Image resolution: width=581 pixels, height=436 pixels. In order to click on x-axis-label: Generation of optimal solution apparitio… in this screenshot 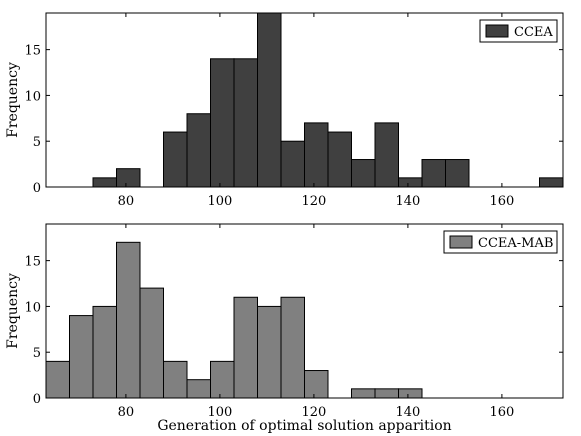, I will do `click(304, 426)`.